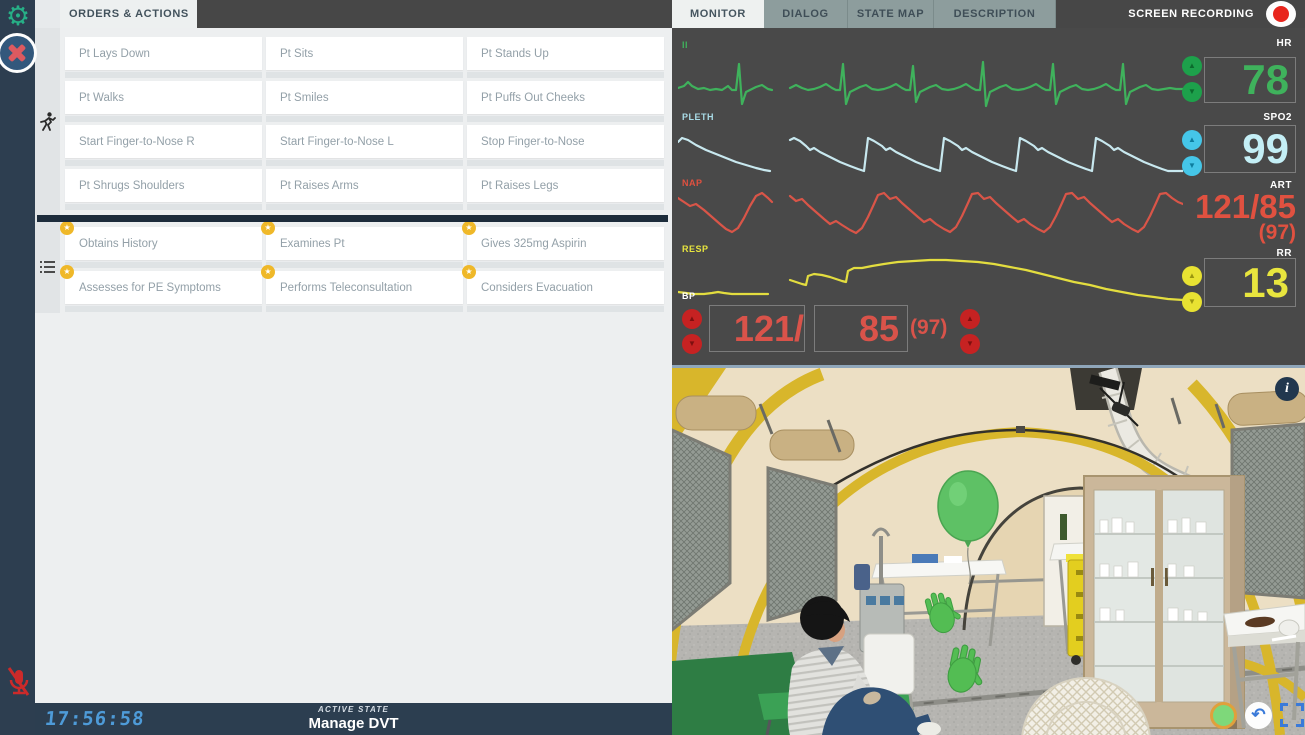 This screenshot has height=735, width=1305. What do you see at coordinates (692, 183) in the screenshot?
I see `nap-label: NAP` at bounding box center [692, 183].